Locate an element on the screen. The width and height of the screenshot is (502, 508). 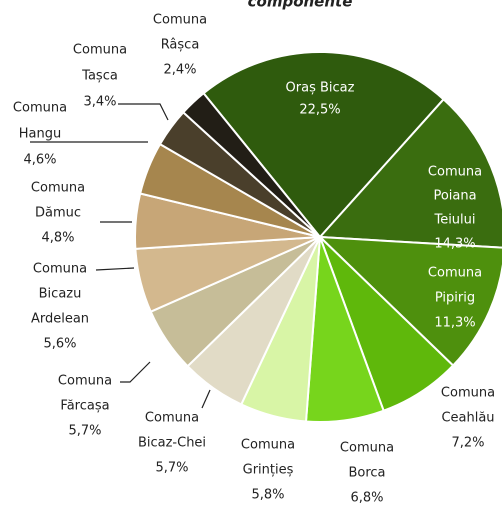
data-label: 3,4% is located at coordinates (99, 102).